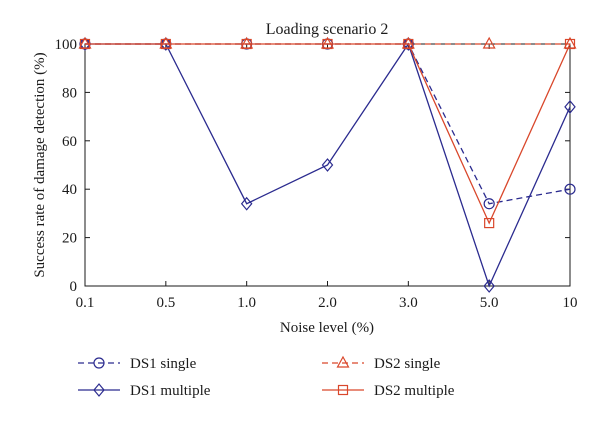 The width and height of the screenshot is (600, 423). Describe the element at coordinates (69, 190) in the screenshot. I see `y-tick-label: 40` at that location.